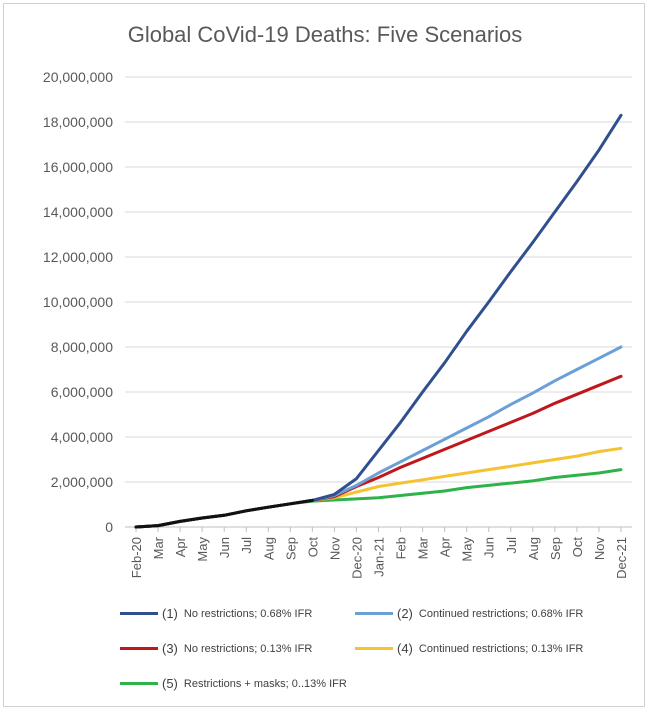 The image size is (650, 712). Describe the element at coordinates (170, 648) in the screenshot. I see `legend-number: (3)` at that location.